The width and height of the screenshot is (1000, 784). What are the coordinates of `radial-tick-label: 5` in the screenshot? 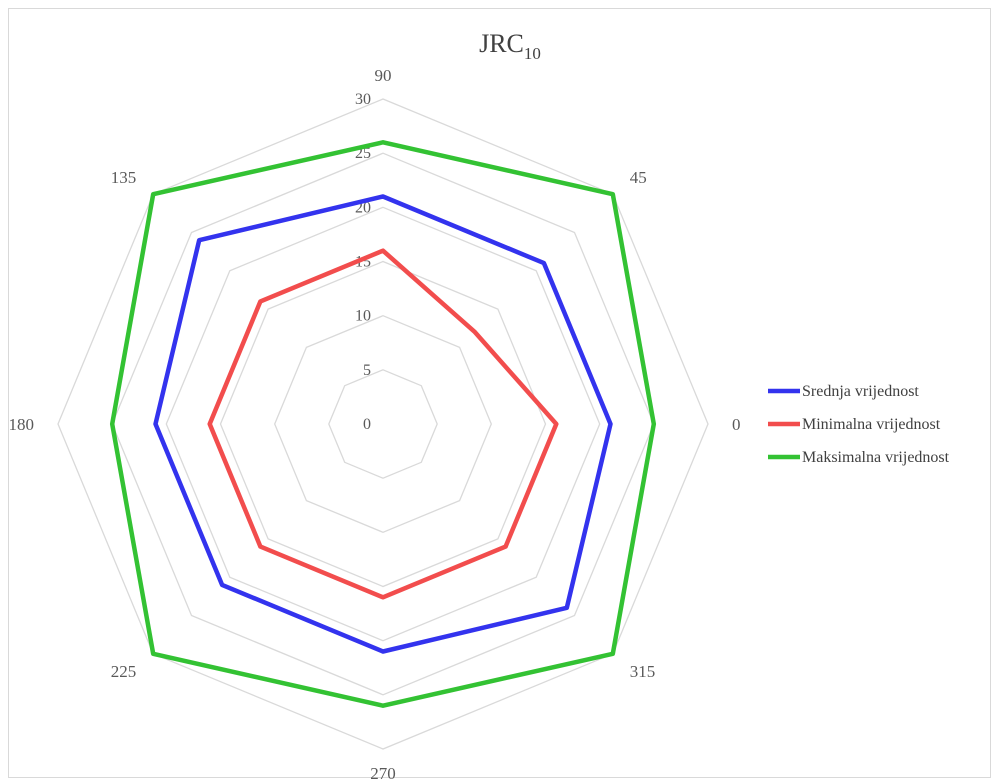 It's located at (367, 370).